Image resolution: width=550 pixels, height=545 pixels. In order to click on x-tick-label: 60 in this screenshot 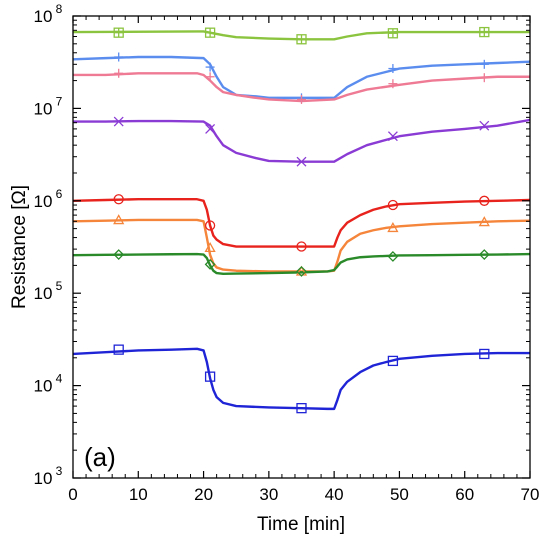, I will do `click(464, 494)`.